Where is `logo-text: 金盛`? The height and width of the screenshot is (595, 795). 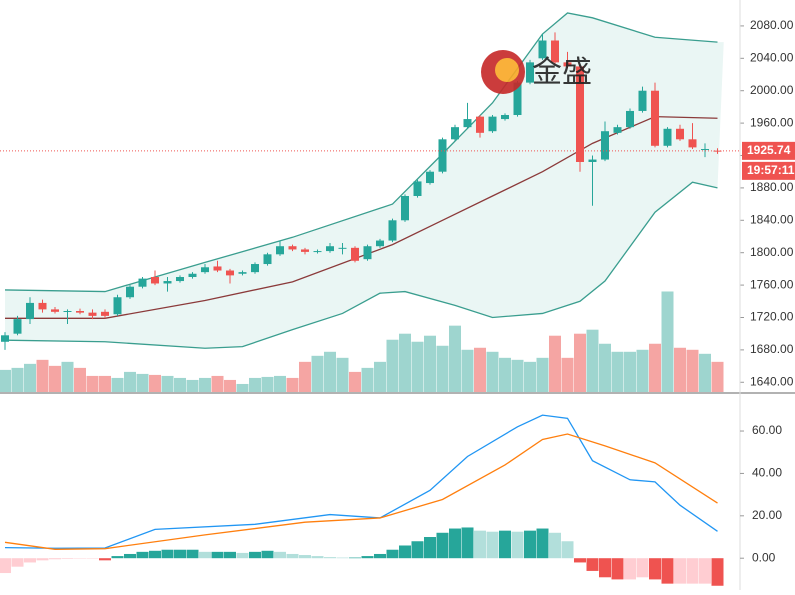
logo-text: 金盛 is located at coordinates (562, 72).